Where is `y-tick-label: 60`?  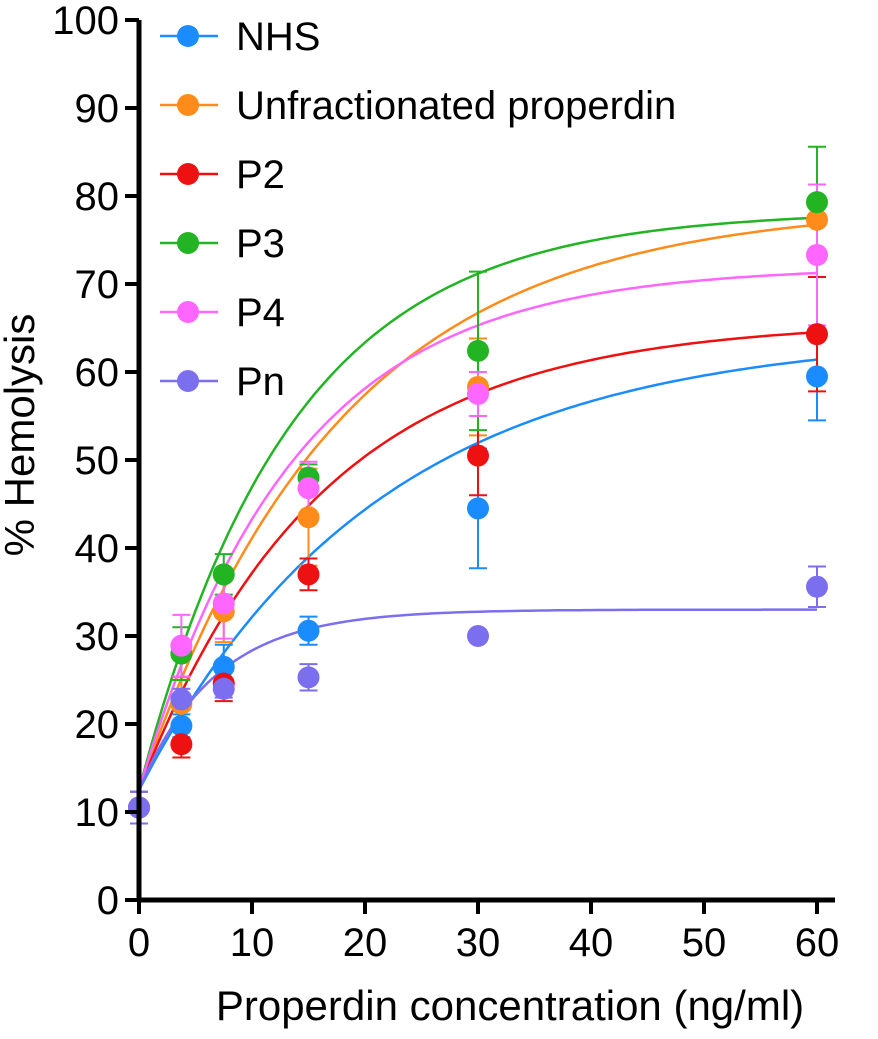
y-tick-label: 60 is located at coordinates (97, 373).